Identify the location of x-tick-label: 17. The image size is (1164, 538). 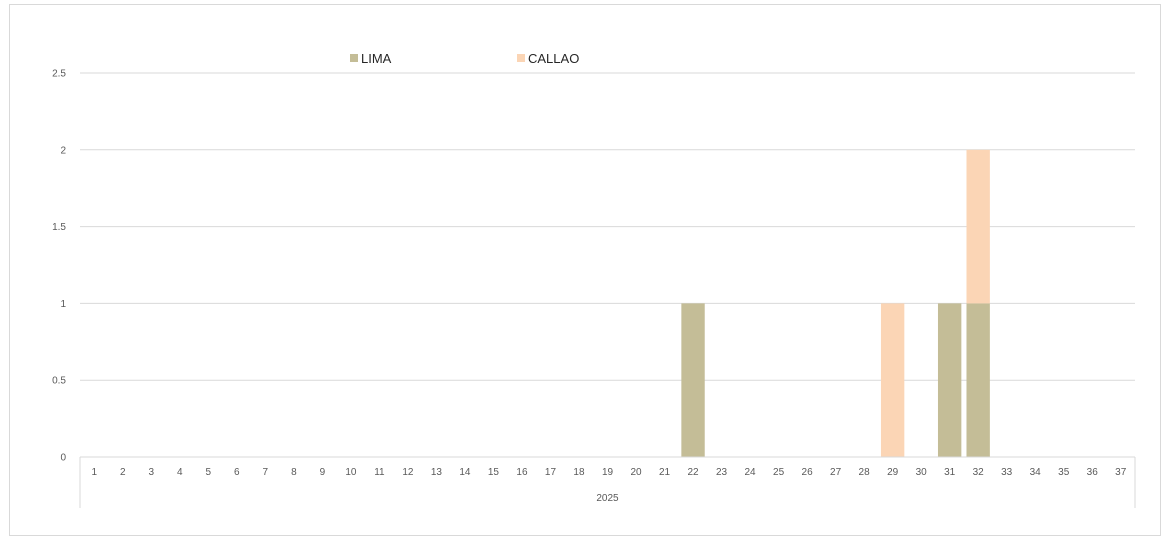
(551, 472).